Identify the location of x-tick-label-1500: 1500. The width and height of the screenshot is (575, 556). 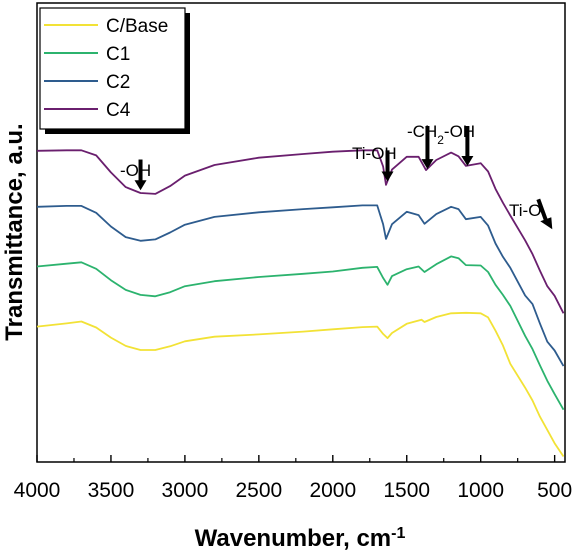
(406, 490).